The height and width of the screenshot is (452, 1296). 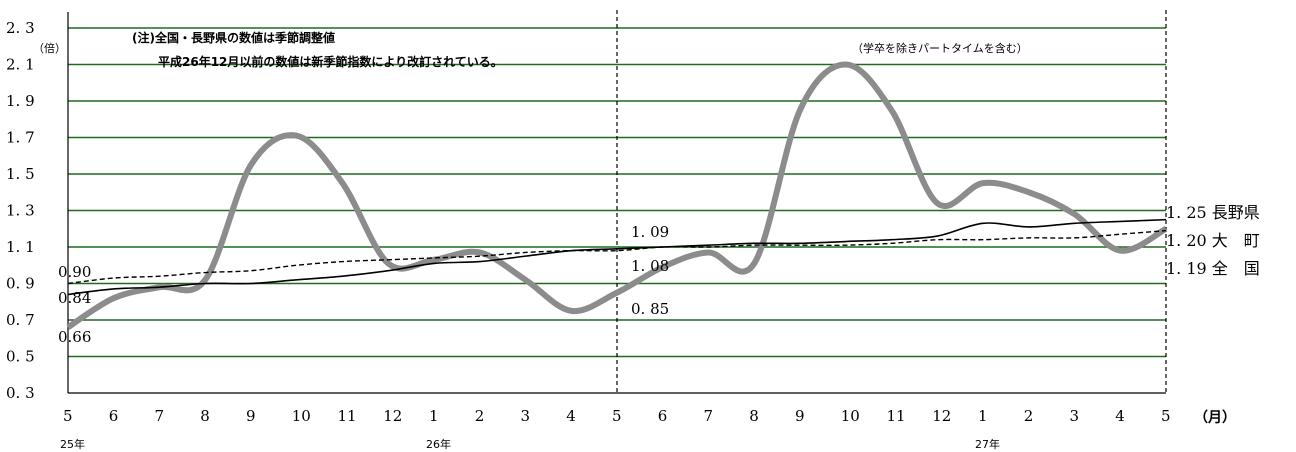 What do you see at coordinates (650, 266) in the screenshot?
I see `data-label: 1. 08` at bounding box center [650, 266].